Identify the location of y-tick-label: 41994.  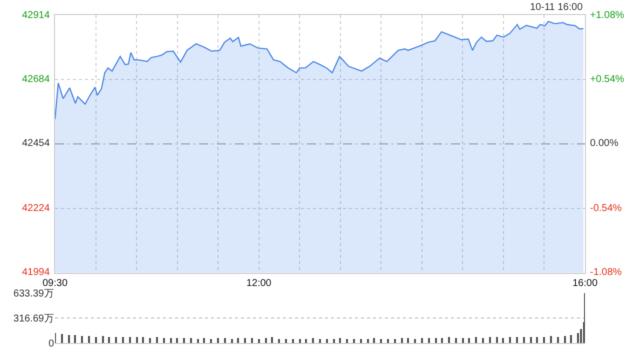
(36, 272).